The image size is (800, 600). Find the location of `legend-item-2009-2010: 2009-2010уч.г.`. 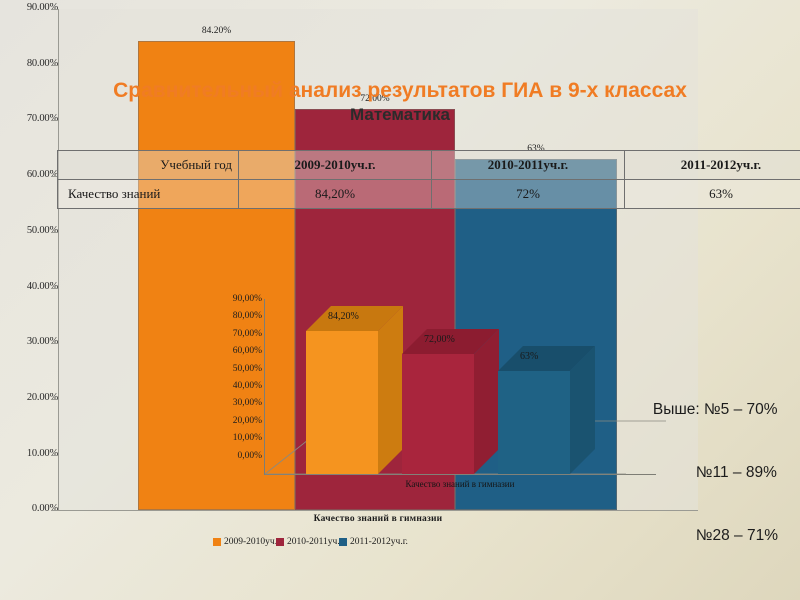

legend-item-2009-2010: 2009-2010уч.г. is located at coordinates (247, 542).